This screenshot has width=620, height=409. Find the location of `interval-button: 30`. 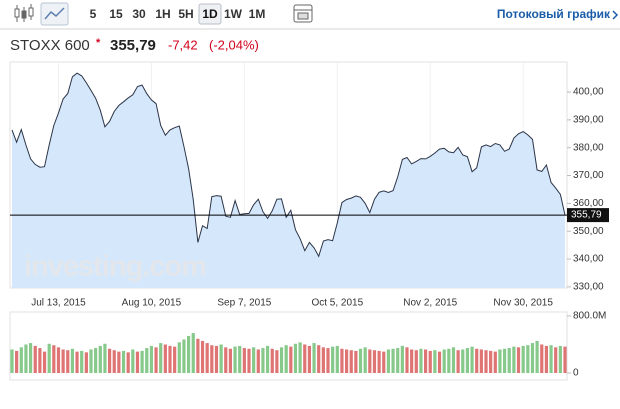

interval-button: 30 is located at coordinates (139, 14).